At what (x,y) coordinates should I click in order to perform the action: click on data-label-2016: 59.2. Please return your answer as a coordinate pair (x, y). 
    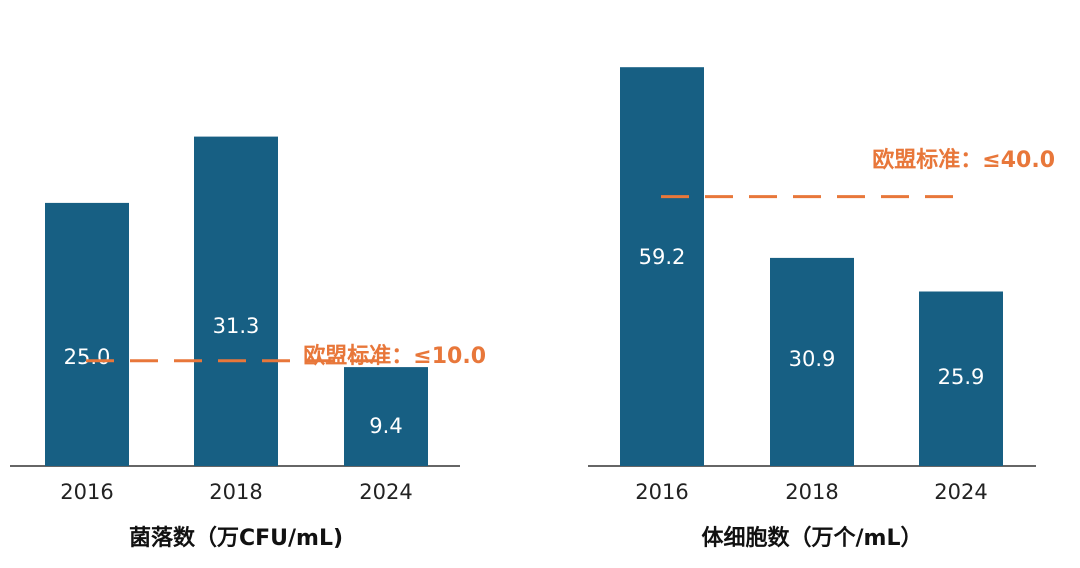
    Looking at the image, I should click on (662, 257).